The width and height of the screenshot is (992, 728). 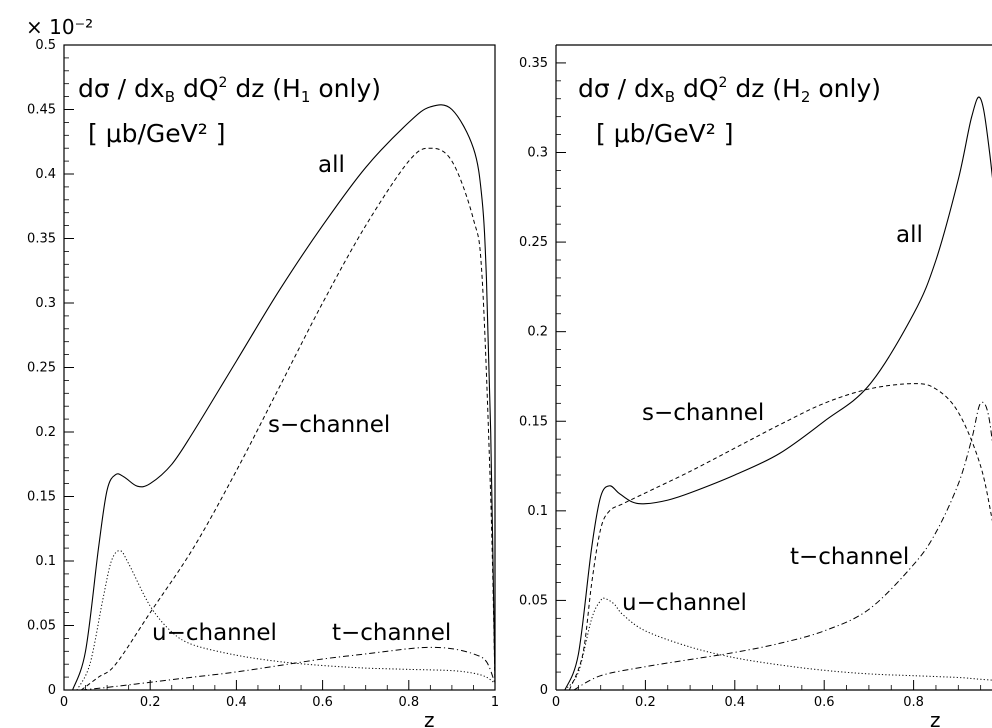 What do you see at coordinates (684, 603) in the screenshot?
I see `right-label-u-channel: u−channel` at bounding box center [684, 603].